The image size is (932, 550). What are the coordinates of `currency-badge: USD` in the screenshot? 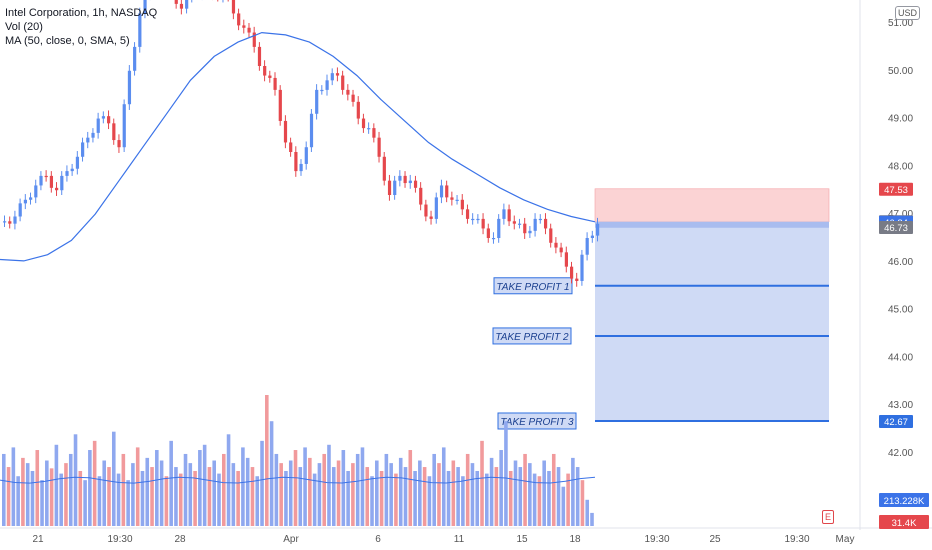 It's located at (908, 13).